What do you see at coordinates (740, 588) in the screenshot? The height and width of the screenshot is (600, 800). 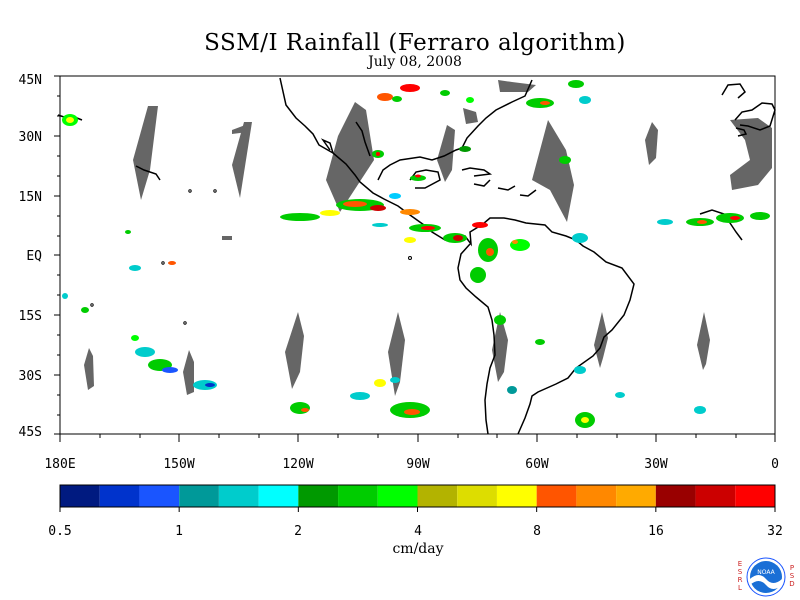 I see `logo-letter: L` at bounding box center [740, 588].